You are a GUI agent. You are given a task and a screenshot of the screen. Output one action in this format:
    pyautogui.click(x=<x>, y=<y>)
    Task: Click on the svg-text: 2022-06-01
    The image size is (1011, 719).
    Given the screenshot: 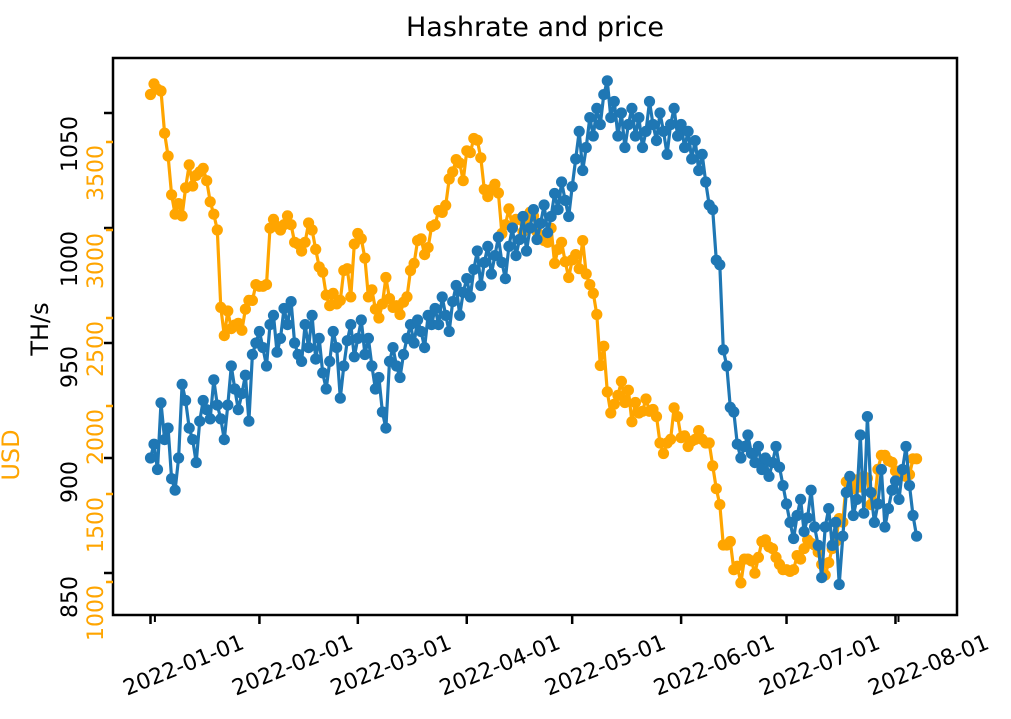 What is the action you would take?
    pyautogui.click(x=714, y=665)
    